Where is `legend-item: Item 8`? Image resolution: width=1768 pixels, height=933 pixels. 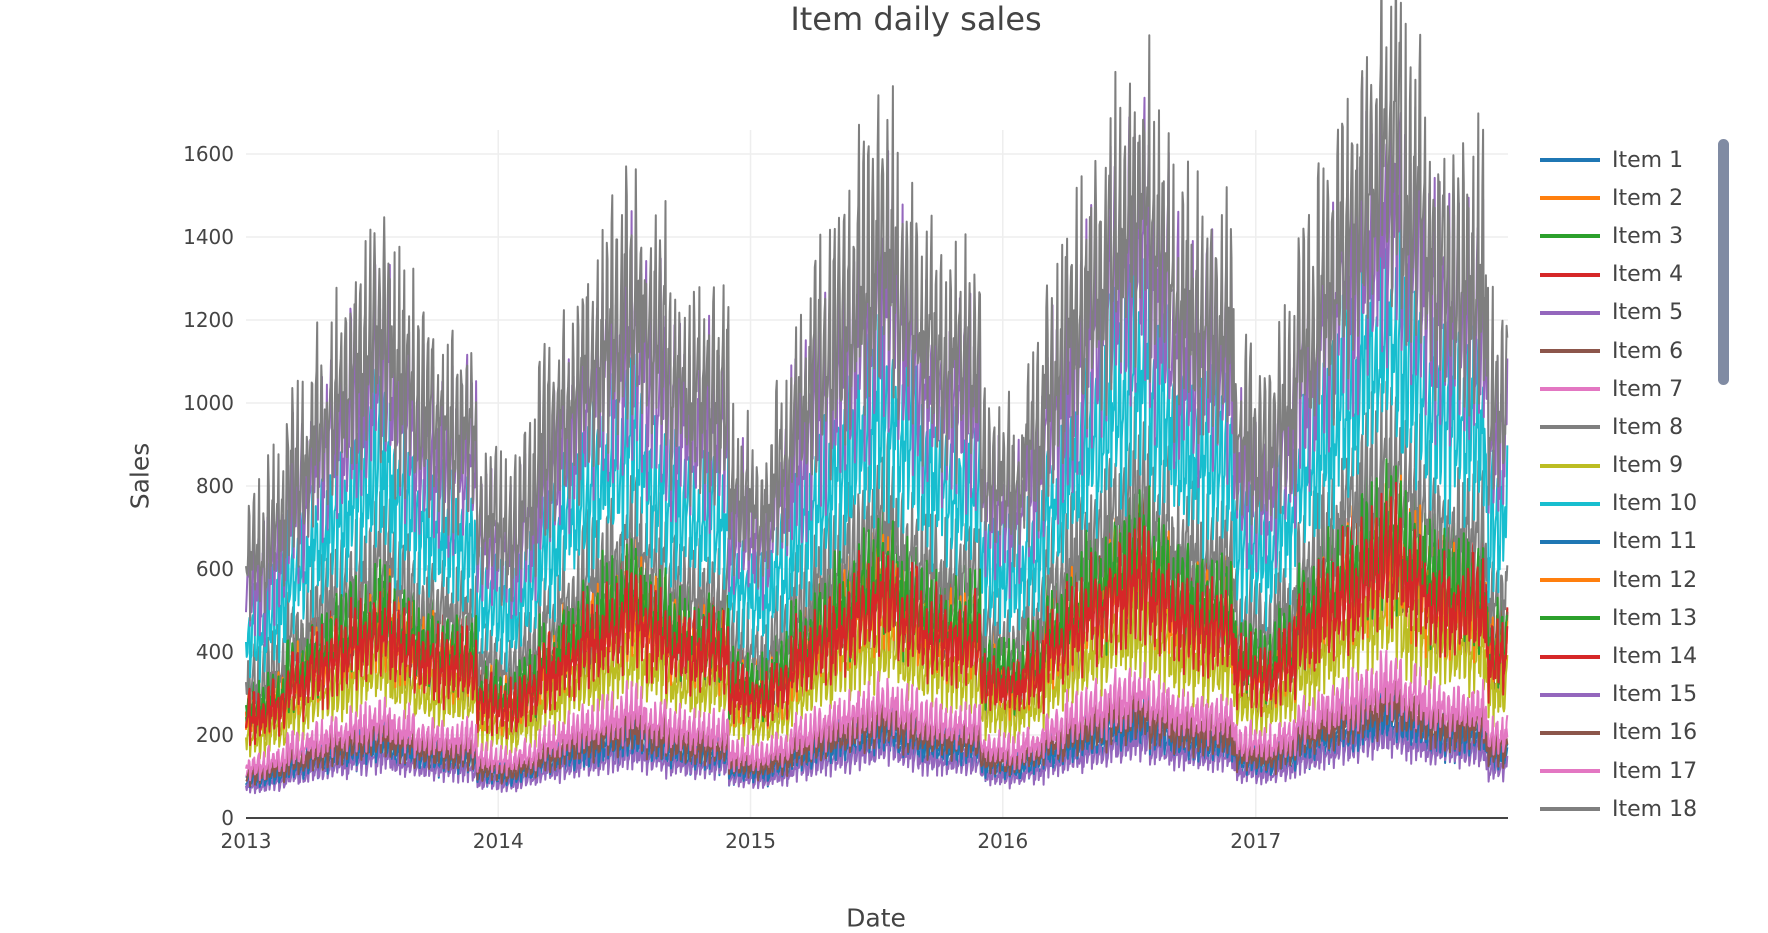
legend-item: Item 8 is located at coordinates (1618, 427).